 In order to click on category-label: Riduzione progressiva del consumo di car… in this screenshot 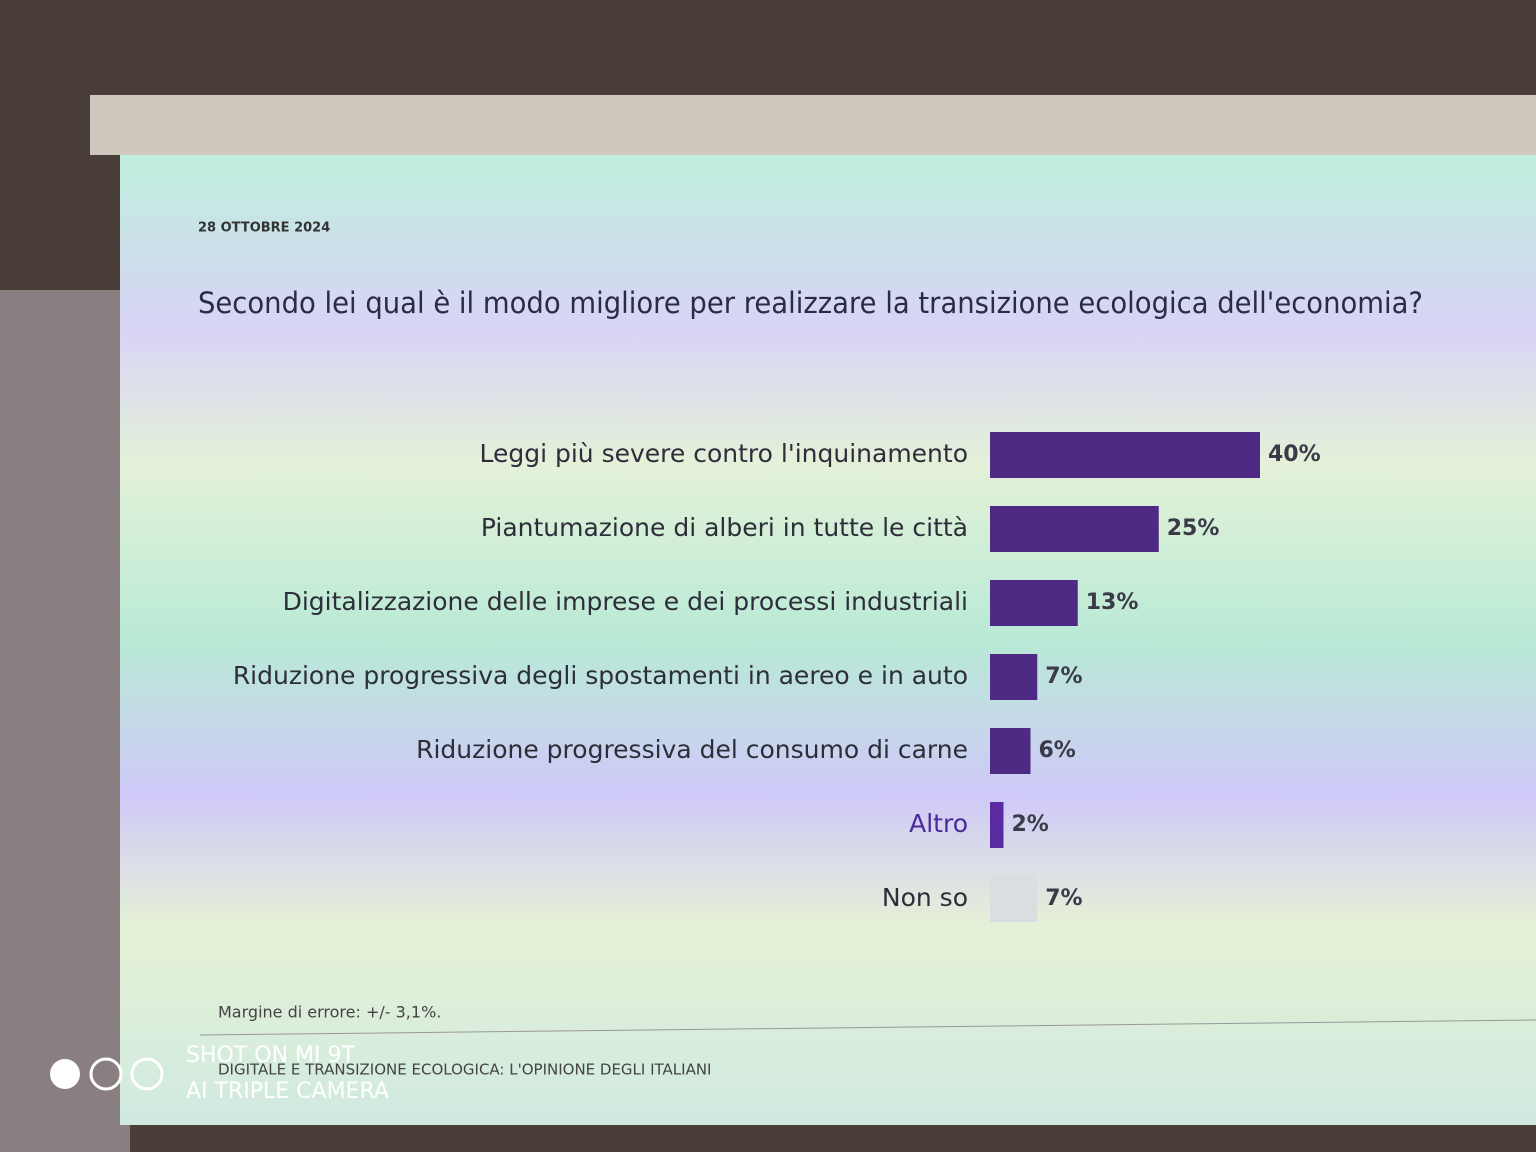, I will do `click(692, 749)`.